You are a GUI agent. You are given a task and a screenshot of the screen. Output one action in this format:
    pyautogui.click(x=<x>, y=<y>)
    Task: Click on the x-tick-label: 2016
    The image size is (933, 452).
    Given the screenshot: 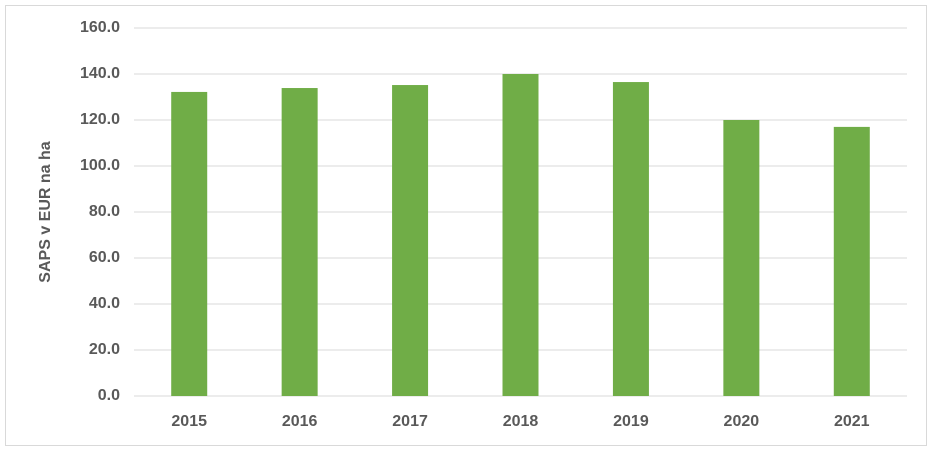 What is the action you would take?
    pyautogui.click(x=300, y=421)
    